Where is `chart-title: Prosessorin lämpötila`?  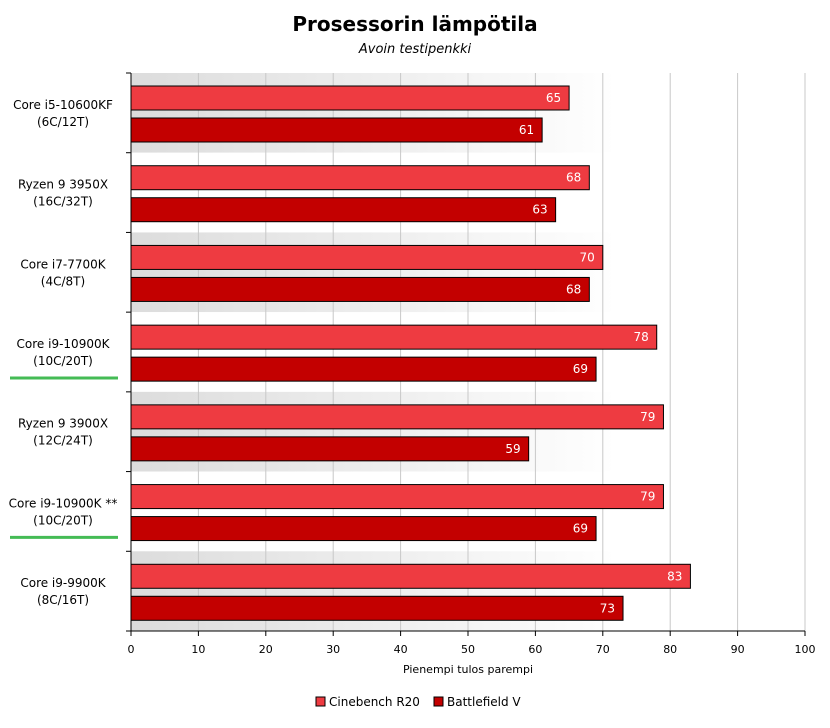 chart-title: Prosessorin lämpötila is located at coordinates (415, 24).